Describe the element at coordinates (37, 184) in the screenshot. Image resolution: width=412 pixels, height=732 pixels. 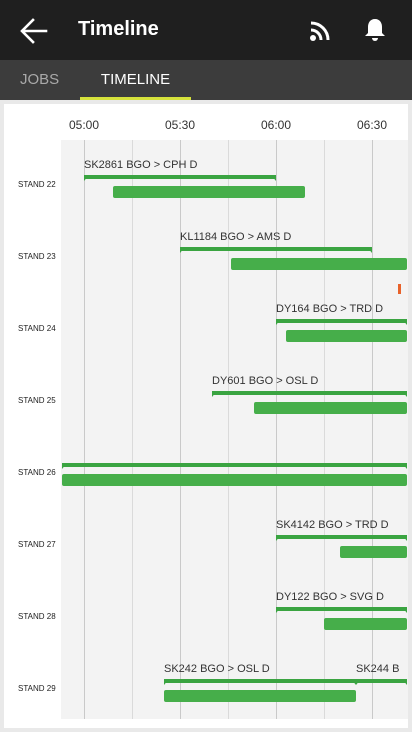
I see `stand-label: STAND 22` at that location.